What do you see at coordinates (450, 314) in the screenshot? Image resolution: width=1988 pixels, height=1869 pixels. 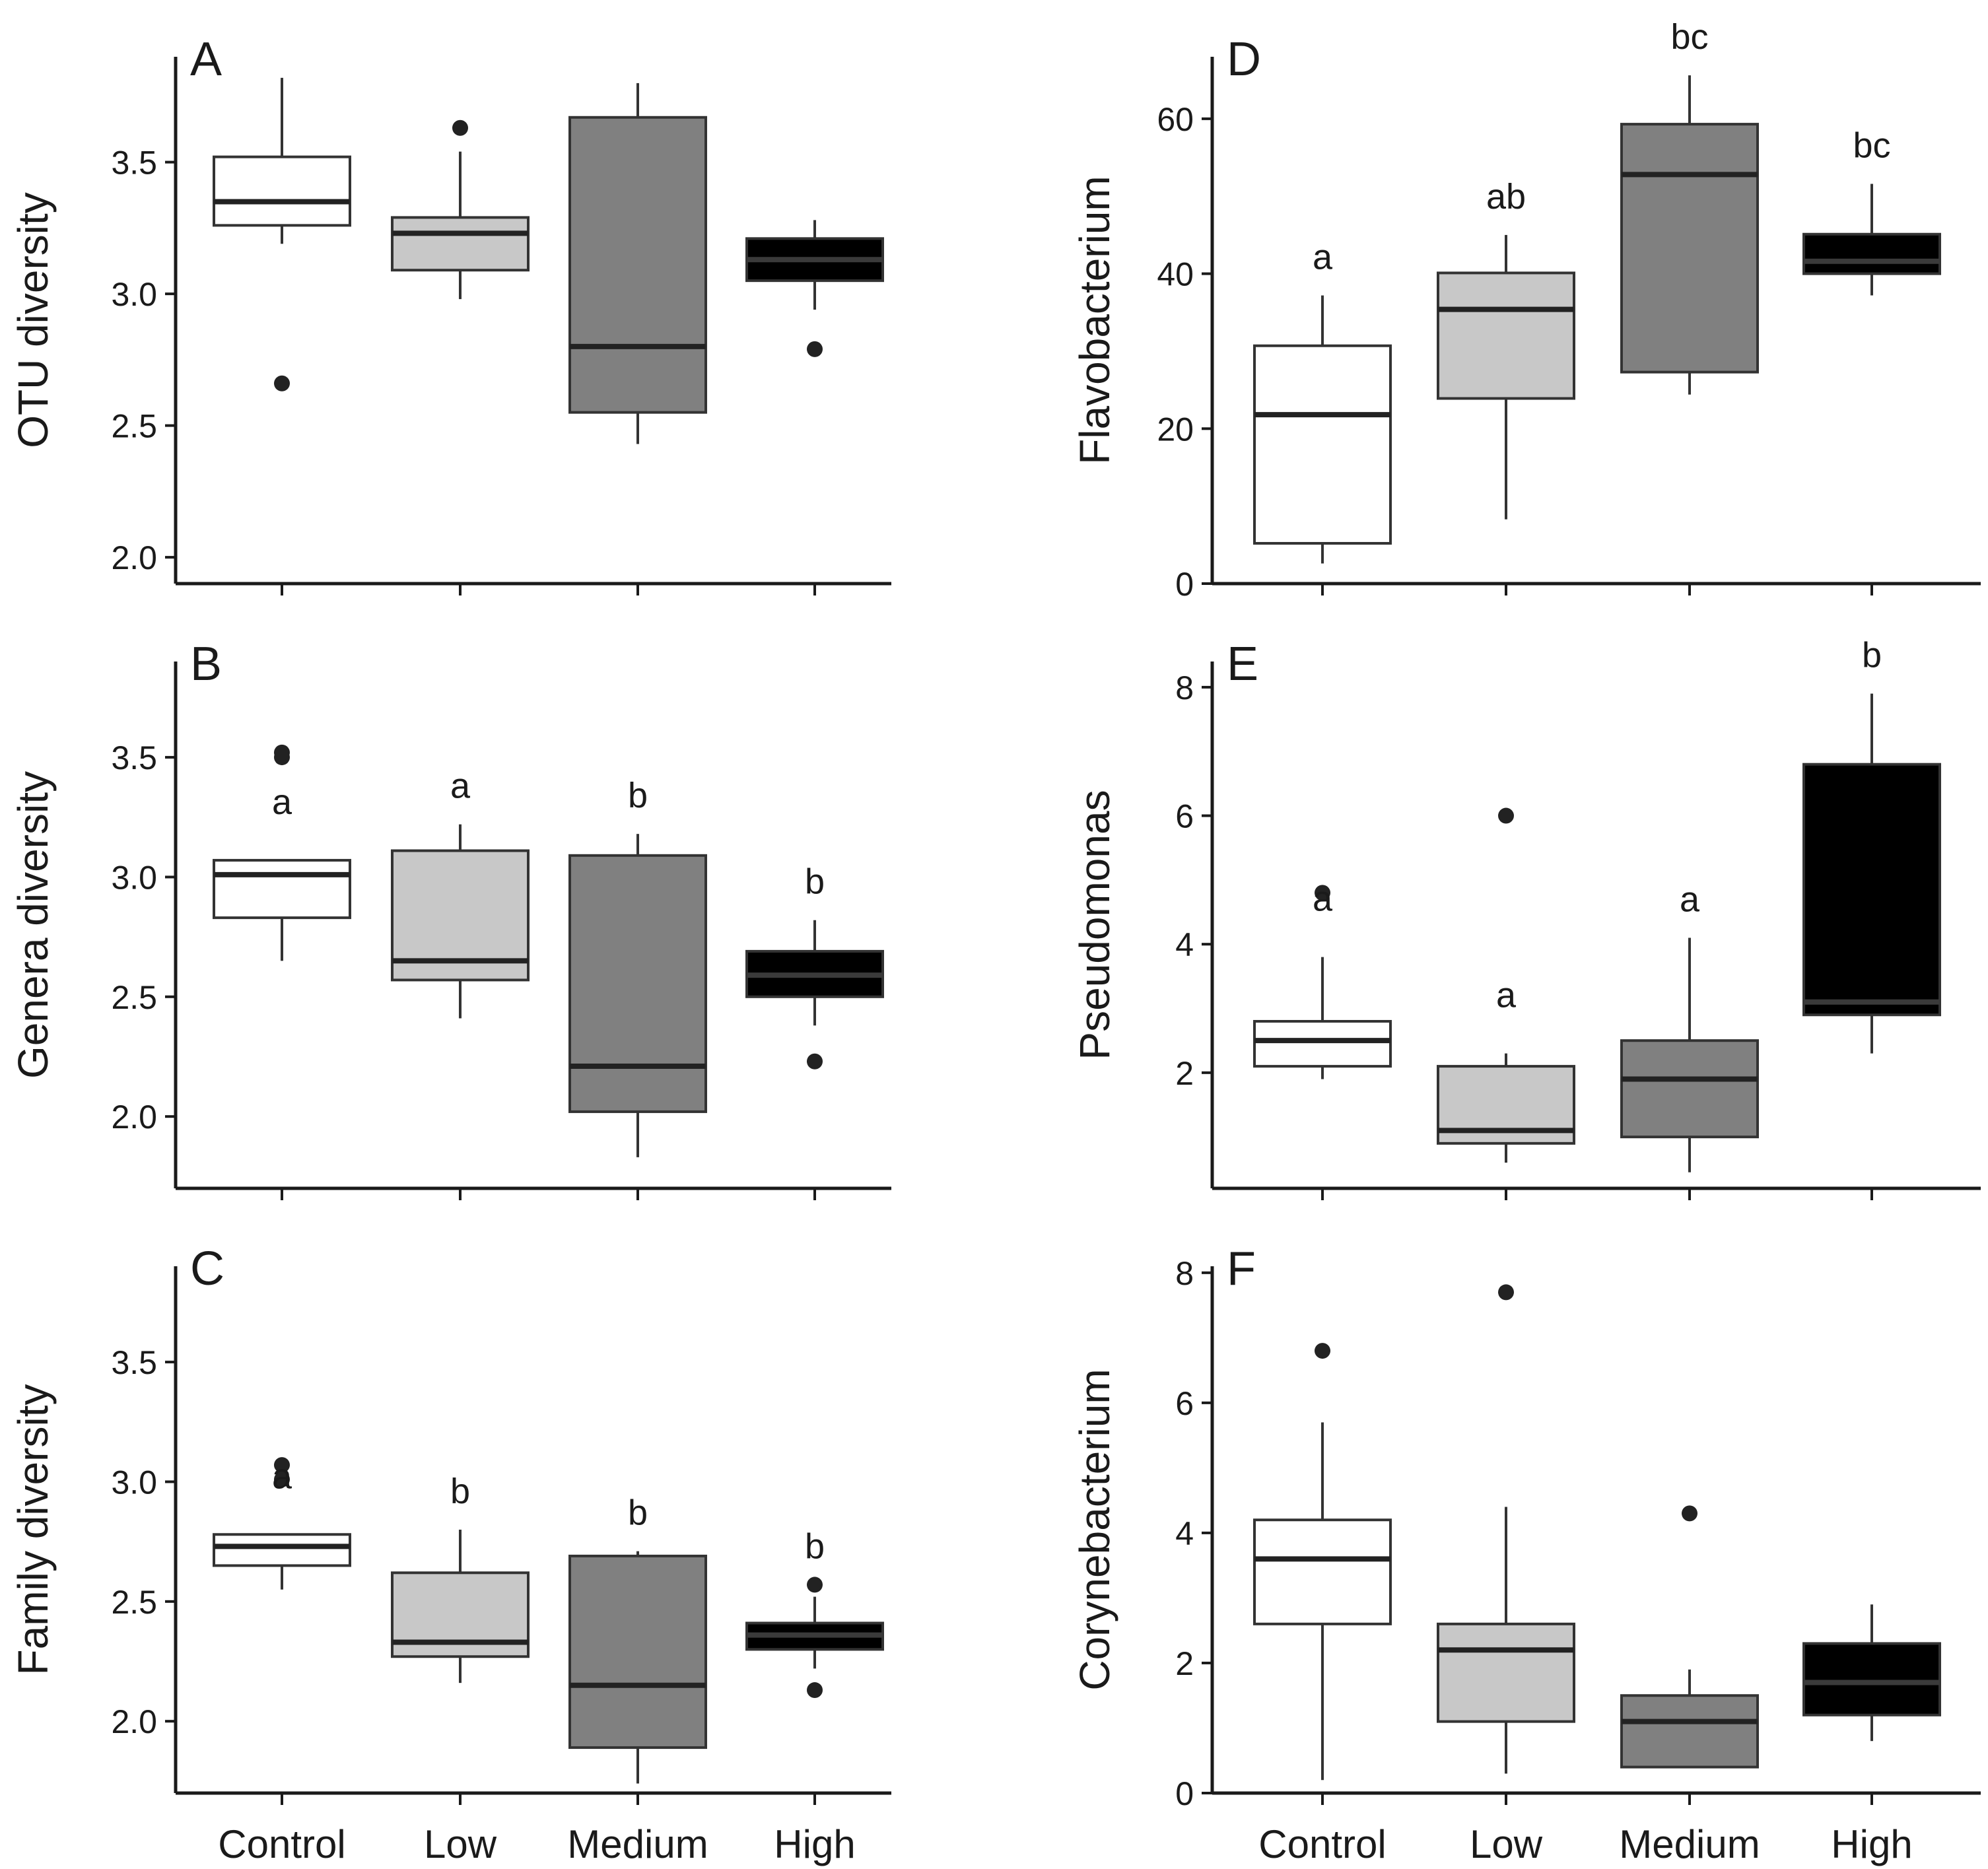 I see `panel-a: 2.0 2.5 3.0 3.5 OTU diversity A` at bounding box center [450, 314].